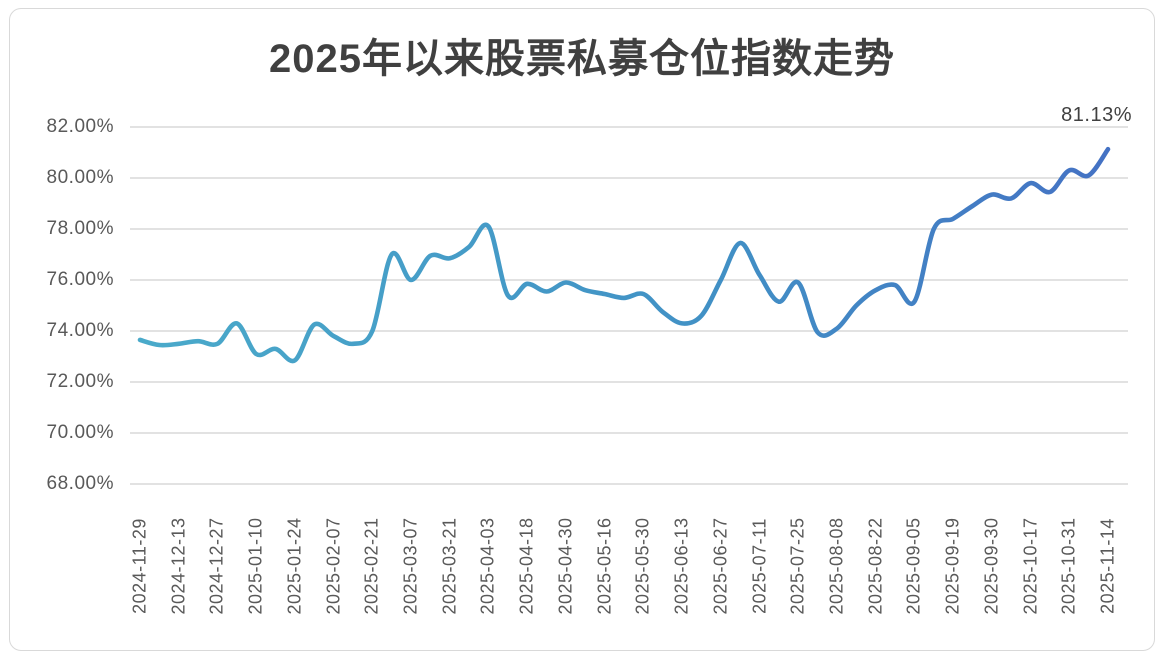  What do you see at coordinates (80, 177) in the screenshot?
I see `y-tick-label: 80.00%` at bounding box center [80, 177].